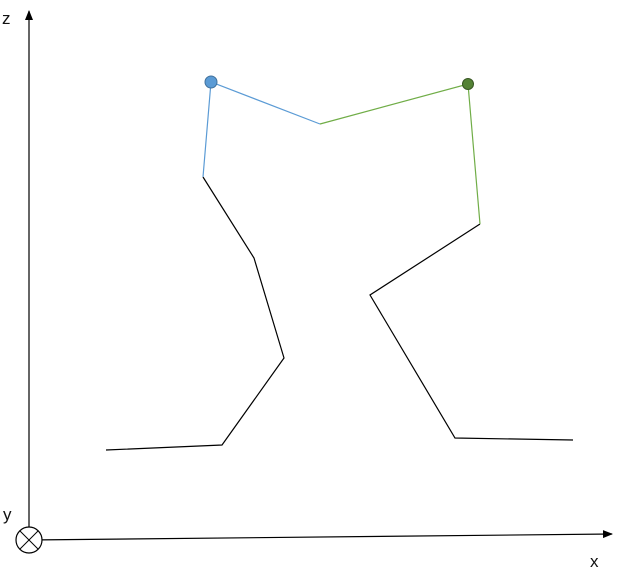 This screenshot has width=620, height=573. Describe the element at coordinates (468, 84) in the screenshot. I see `right-joint-marker` at that location.